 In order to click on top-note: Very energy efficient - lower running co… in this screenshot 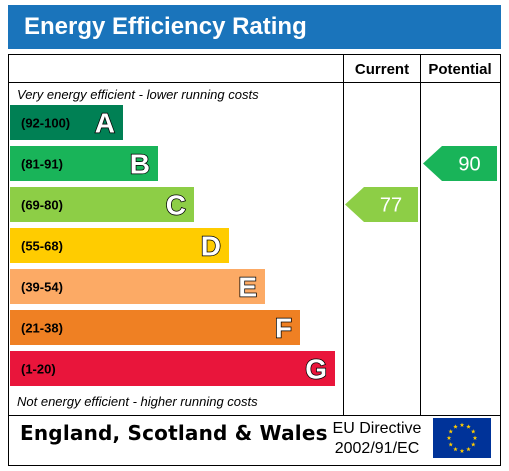, I will do `click(138, 94)`.